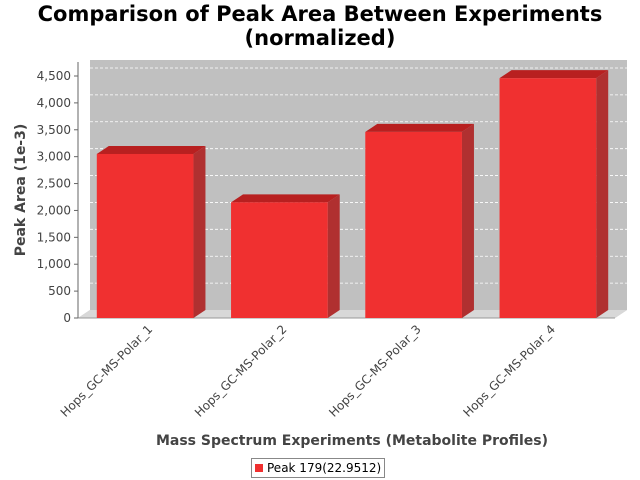  What do you see at coordinates (59, 291) in the screenshot?
I see `y-tick-label: 500` at bounding box center [59, 291].